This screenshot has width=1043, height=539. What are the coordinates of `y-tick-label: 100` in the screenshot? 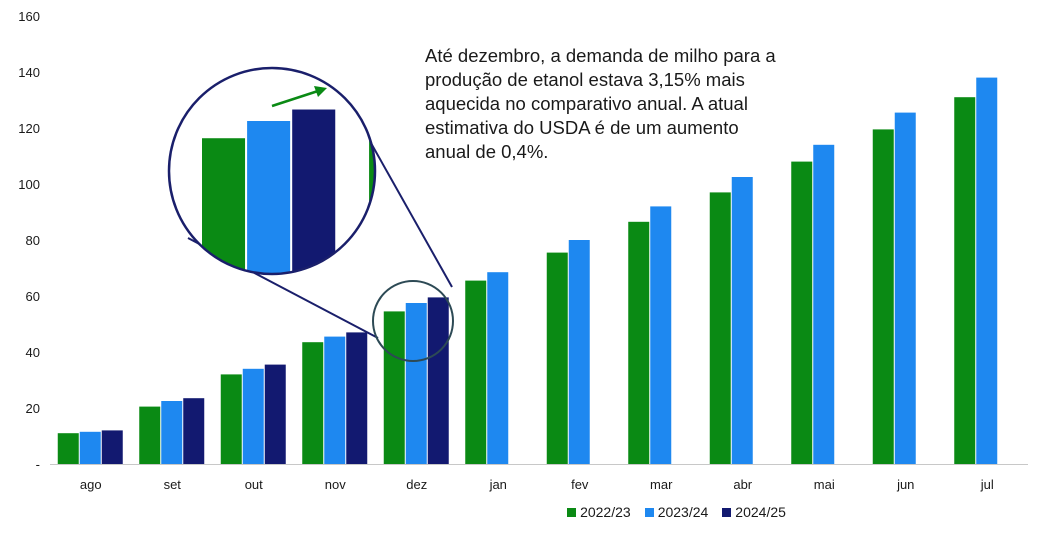 It's located at (29, 184).